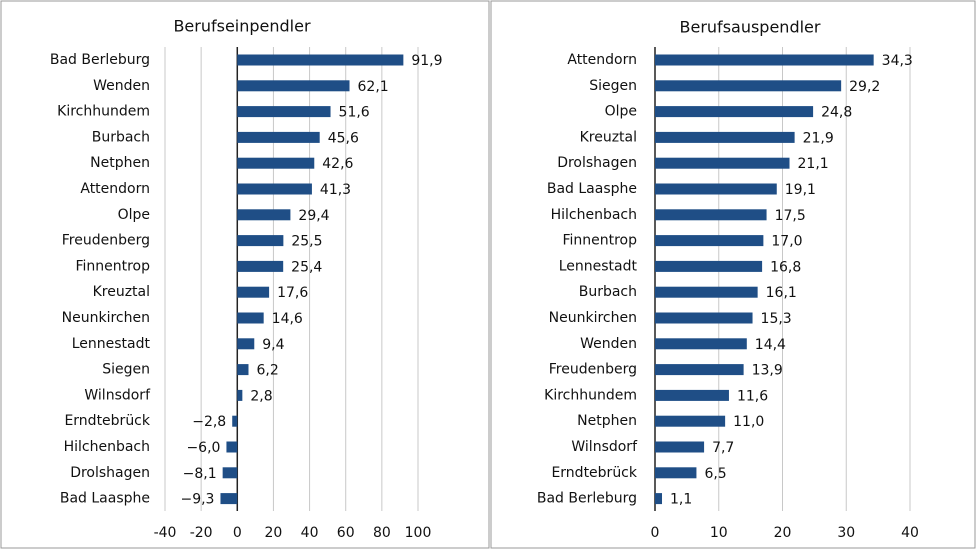 The width and height of the screenshot is (976, 549). What do you see at coordinates (209, 422) in the screenshot?
I see `data-label: −2,8` at bounding box center [209, 422].